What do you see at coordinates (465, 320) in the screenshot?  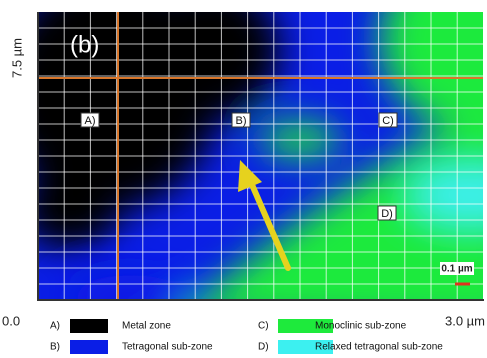 I see `x-axis-end: 3.0 µm` at bounding box center [465, 320].